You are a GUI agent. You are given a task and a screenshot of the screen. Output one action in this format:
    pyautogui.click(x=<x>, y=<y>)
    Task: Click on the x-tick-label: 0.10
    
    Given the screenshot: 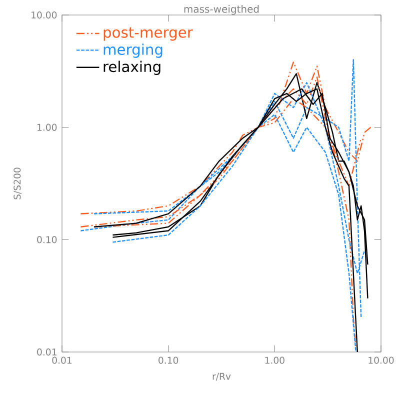 What is the action you would take?
    pyautogui.click(x=168, y=360)
    